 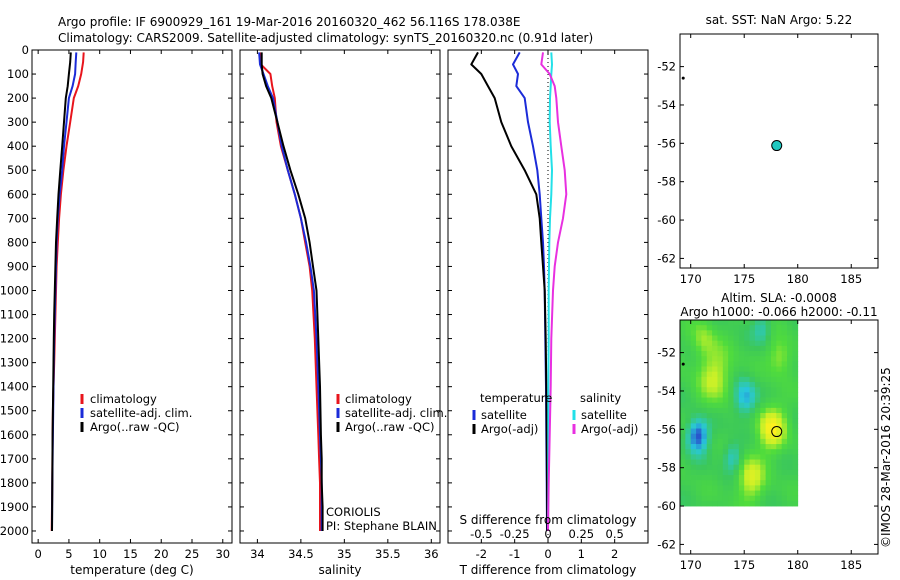 What do you see at coordinates (18, 266) in the screenshot?
I see `depth-tick-label: 900` at bounding box center [18, 266].